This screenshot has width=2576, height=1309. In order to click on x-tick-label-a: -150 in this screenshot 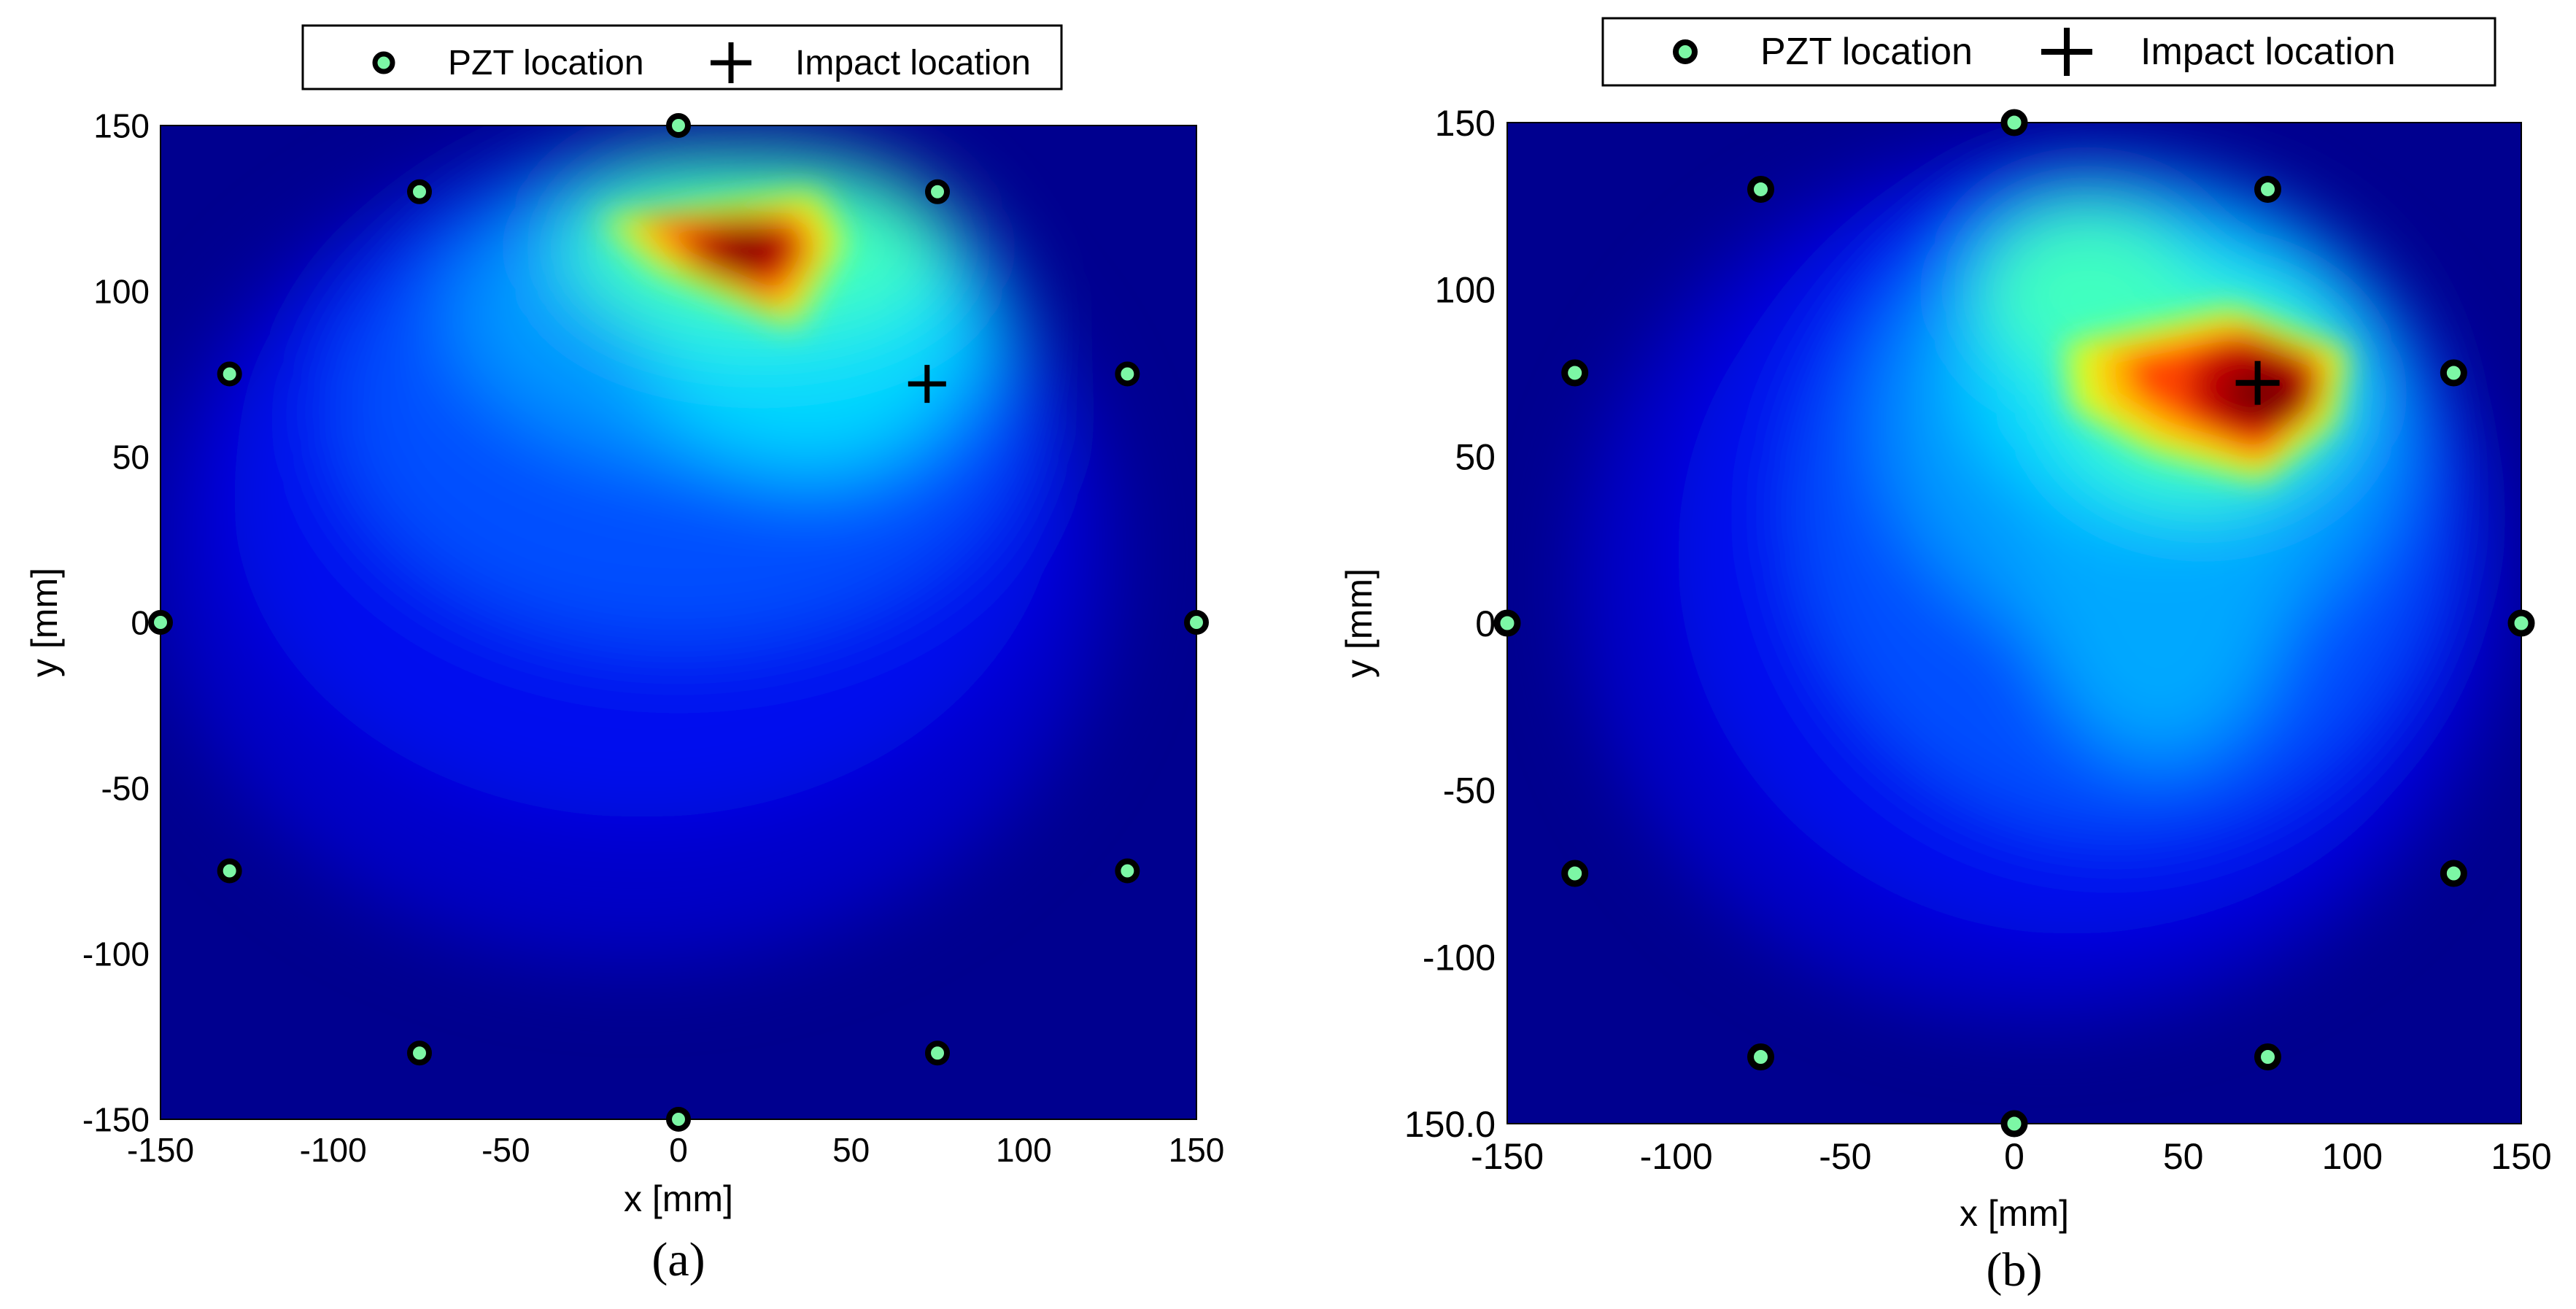, I will do `click(160, 1150)`.